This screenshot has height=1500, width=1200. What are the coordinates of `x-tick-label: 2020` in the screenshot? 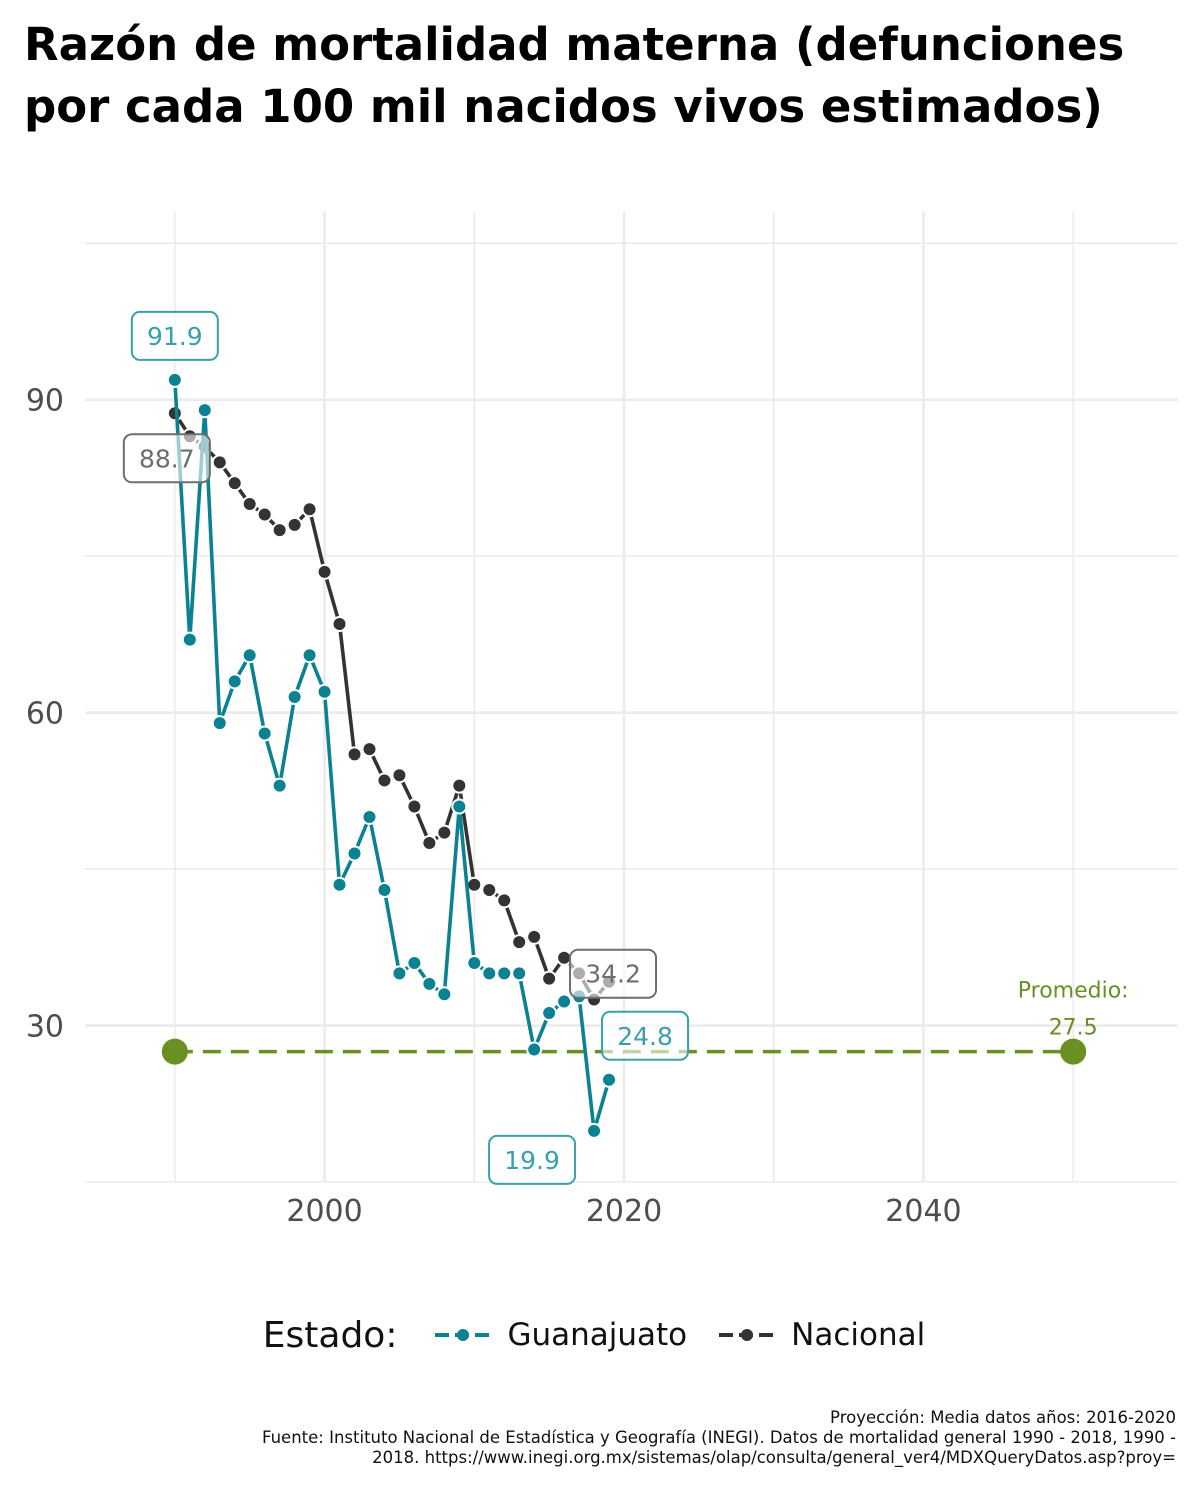 It's located at (624, 1211).